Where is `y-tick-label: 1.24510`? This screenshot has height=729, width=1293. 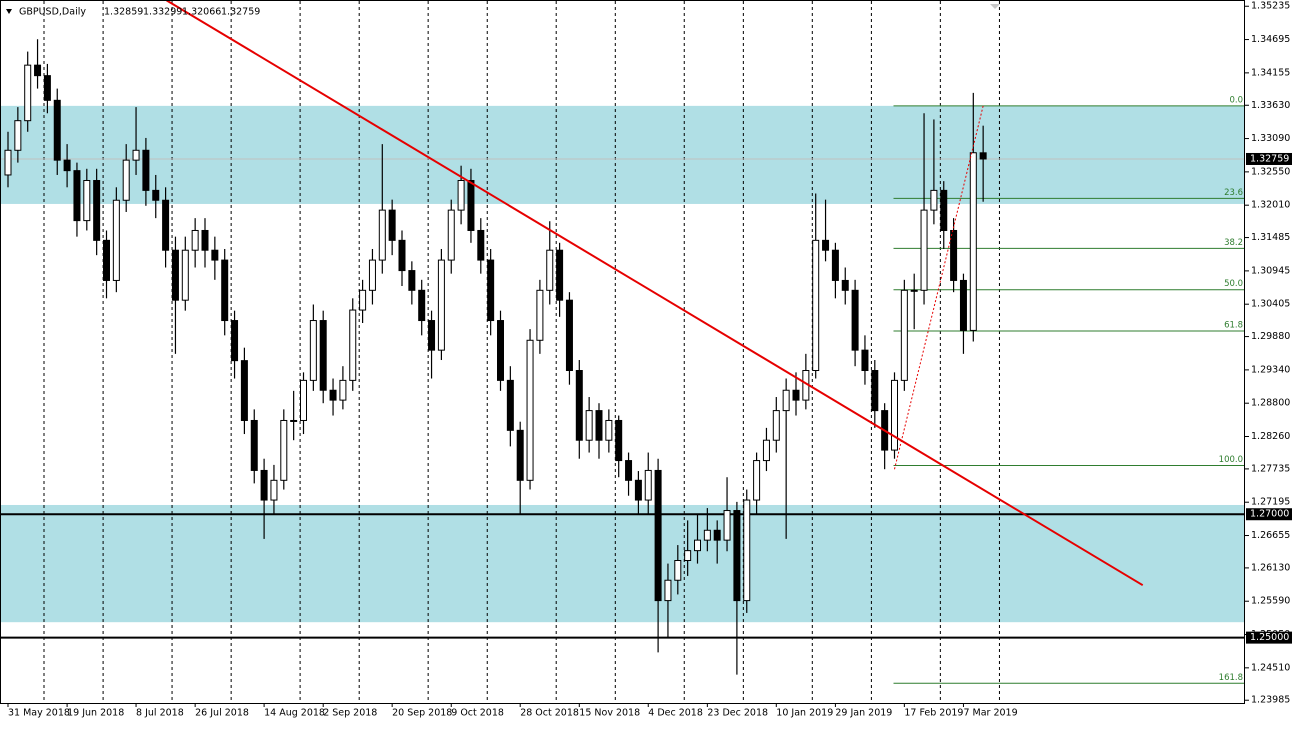 y-tick-label: 1.24510 is located at coordinates (1270, 667).